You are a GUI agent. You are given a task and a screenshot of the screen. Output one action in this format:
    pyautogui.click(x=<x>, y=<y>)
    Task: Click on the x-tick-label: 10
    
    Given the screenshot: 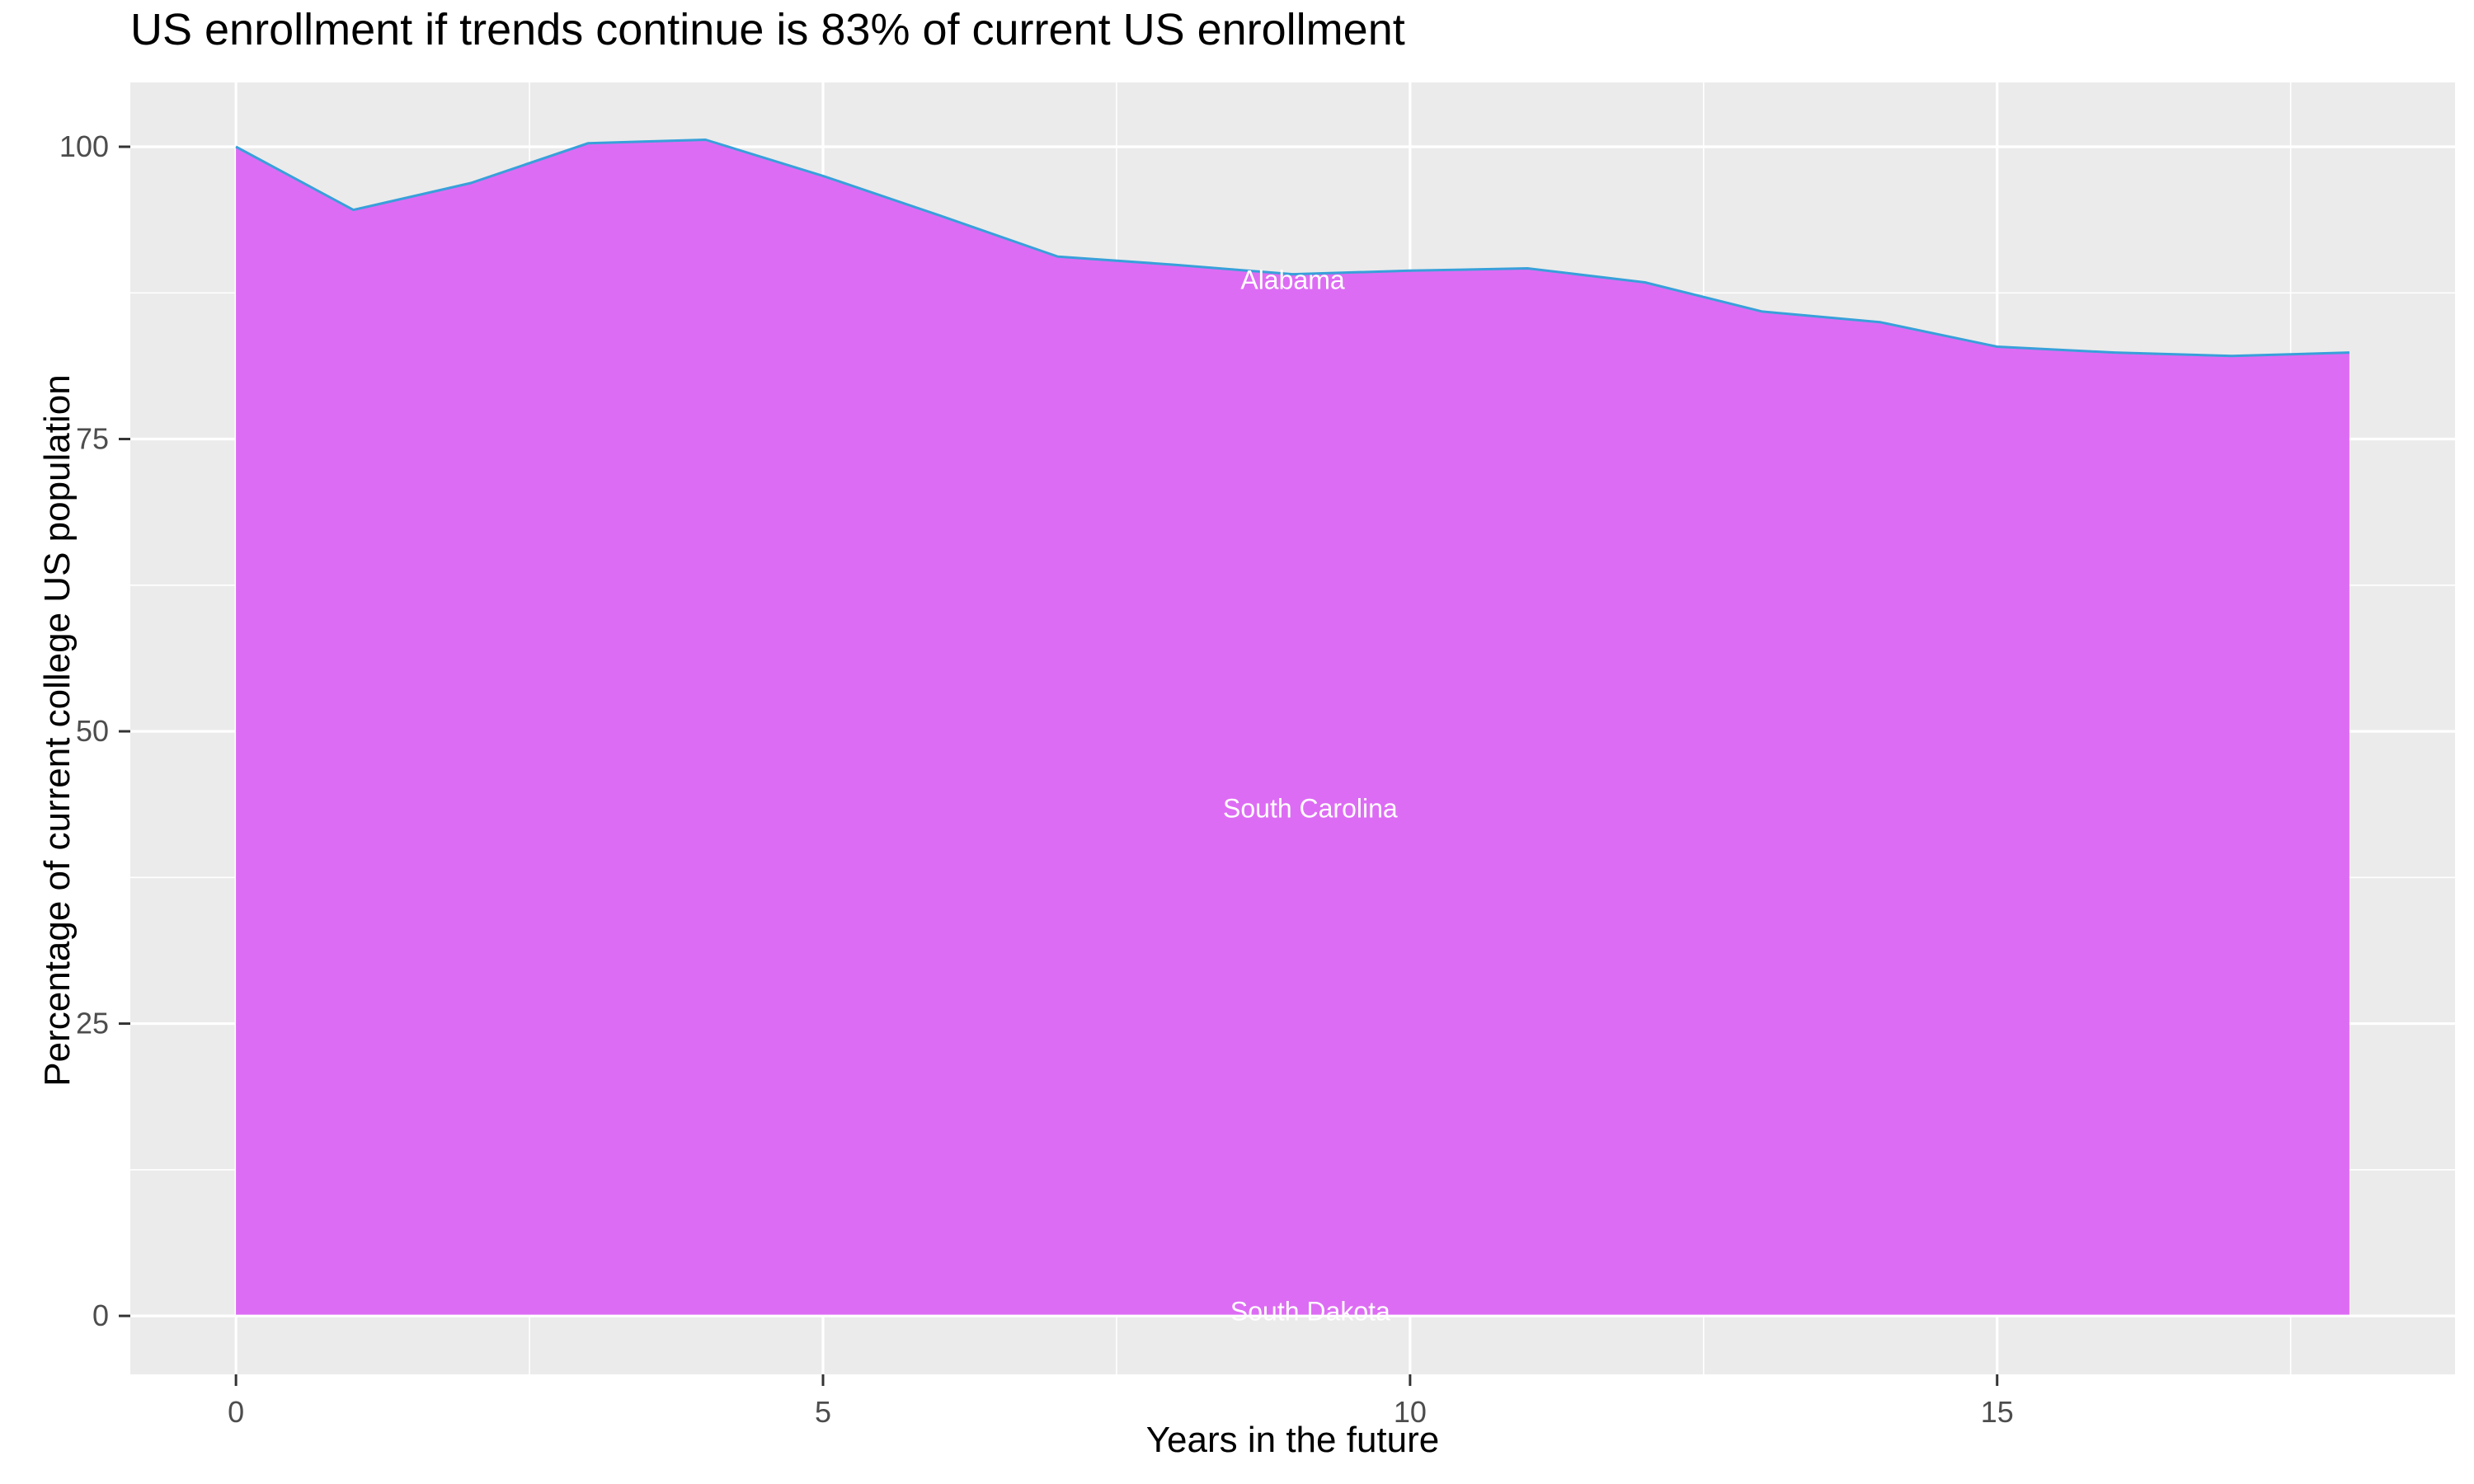 What is the action you would take?
    pyautogui.click(x=1410, y=1412)
    